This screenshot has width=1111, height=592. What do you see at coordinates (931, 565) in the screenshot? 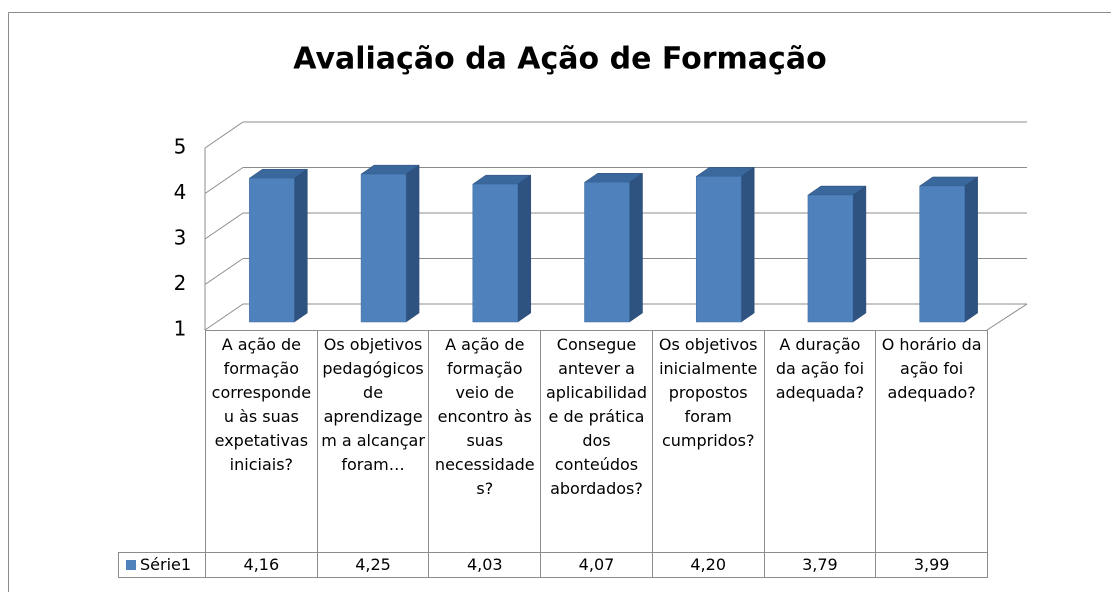
I see `value-cell: 3,99` at bounding box center [931, 565].